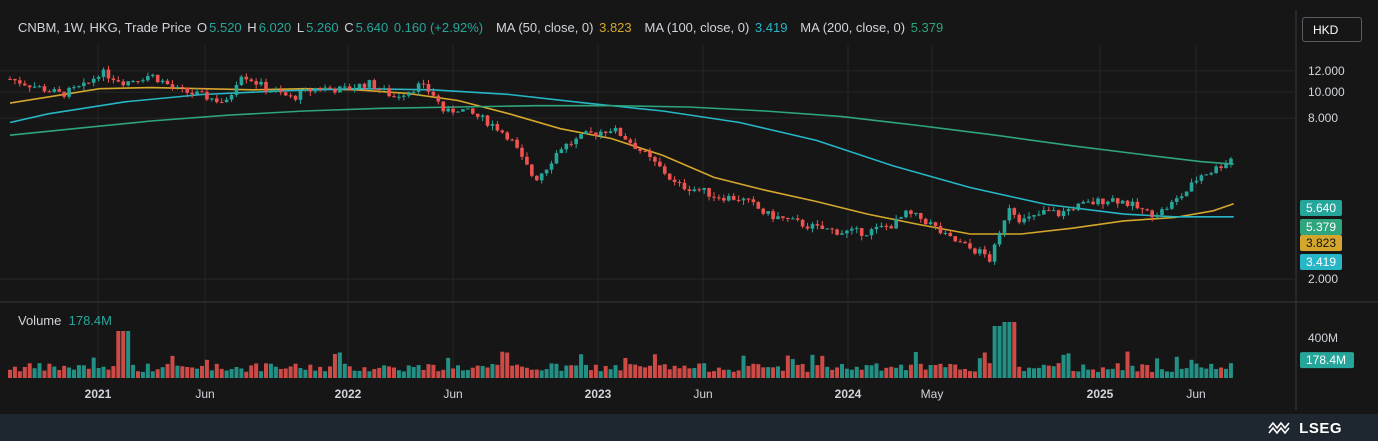 This screenshot has height=441, width=1378. What do you see at coordinates (349, 27) in the screenshot?
I see `close-label: C` at bounding box center [349, 27].